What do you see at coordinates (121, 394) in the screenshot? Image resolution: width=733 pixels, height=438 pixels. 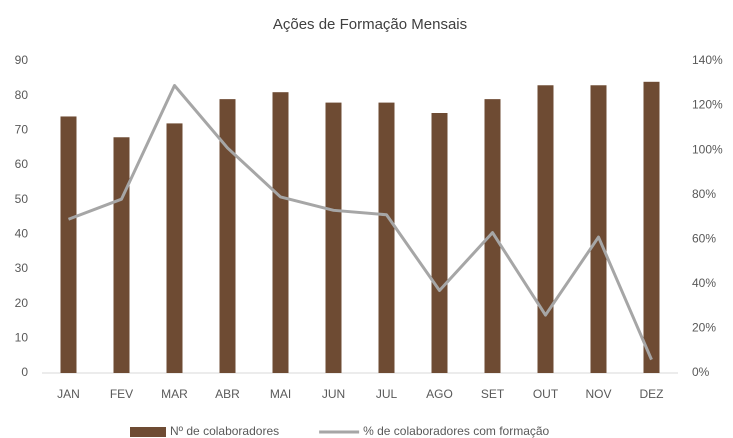 I see `x-tick-label: FEV` at bounding box center [121, 394].